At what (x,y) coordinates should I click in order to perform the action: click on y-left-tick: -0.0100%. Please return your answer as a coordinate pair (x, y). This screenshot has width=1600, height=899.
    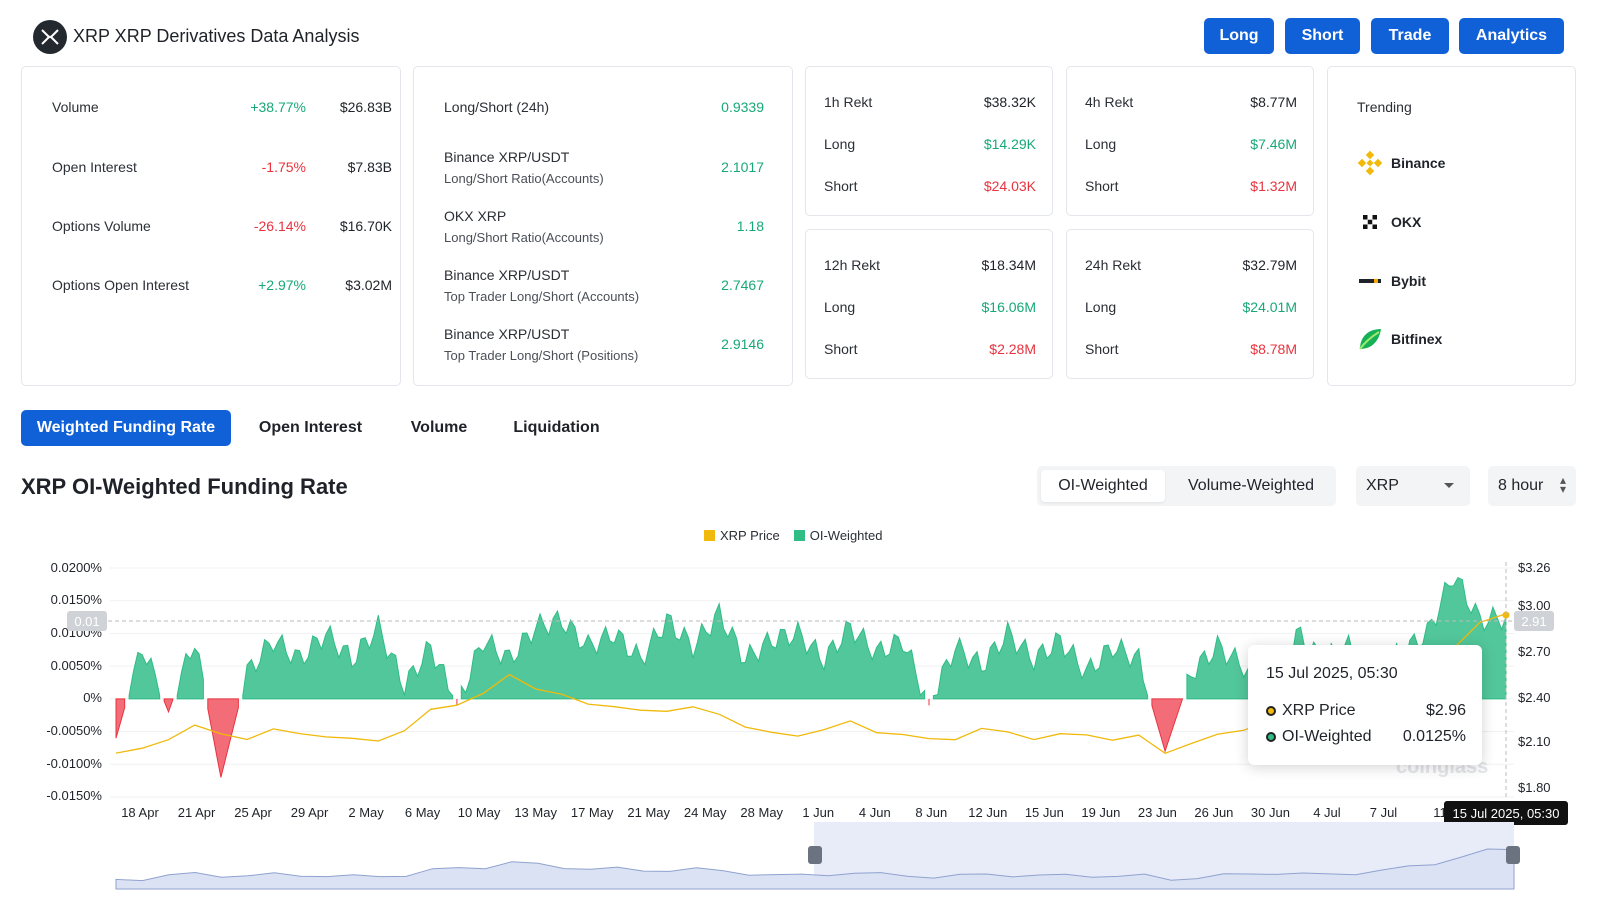
    Looking at the image, I should click on (74, 763).